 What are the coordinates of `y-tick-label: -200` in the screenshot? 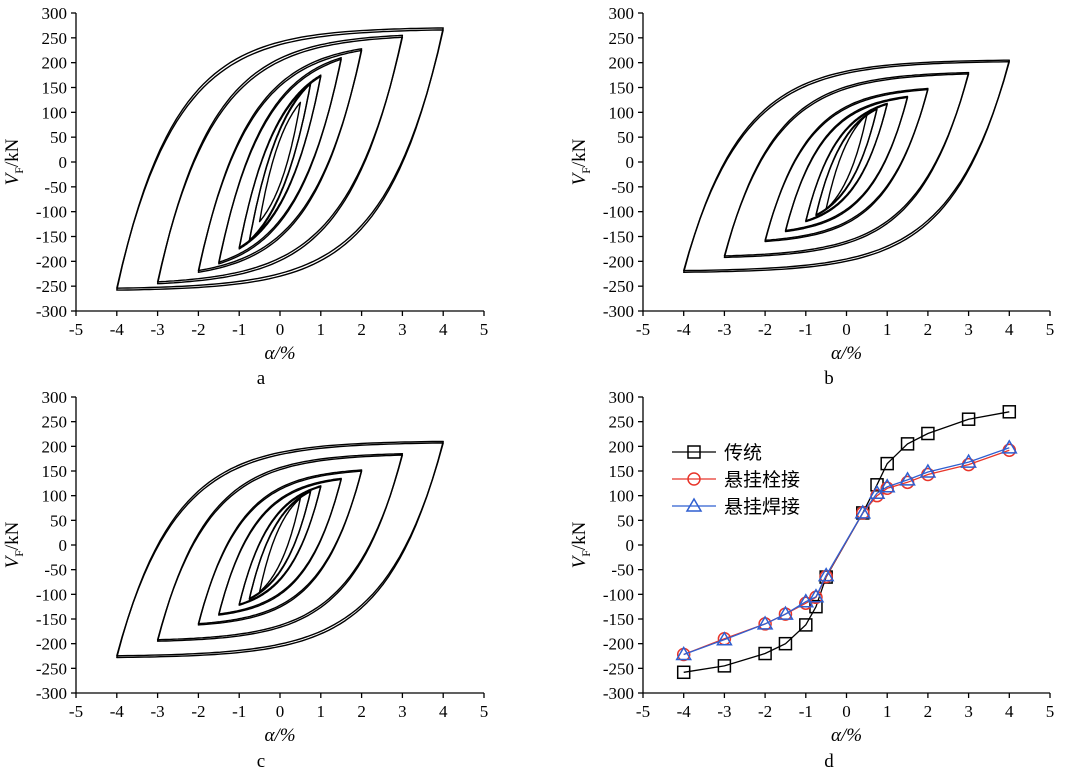 It's located at (51, 261).